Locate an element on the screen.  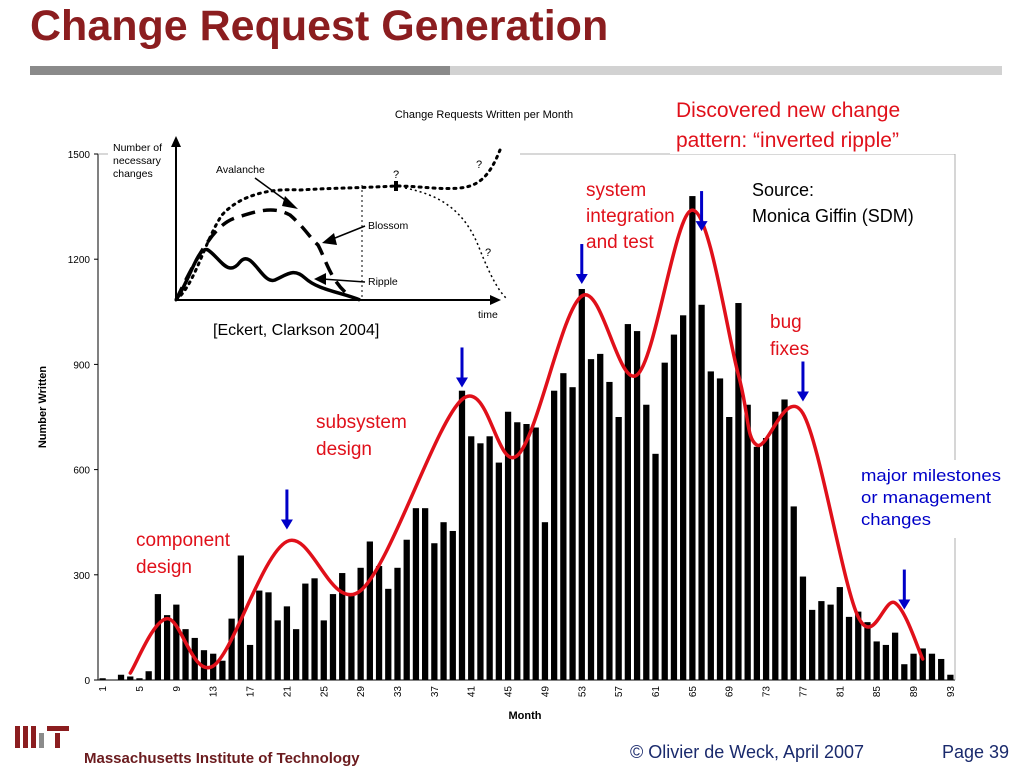
mit-name: Massachusetts Institute of Technology is located at coordinates (222, 758).